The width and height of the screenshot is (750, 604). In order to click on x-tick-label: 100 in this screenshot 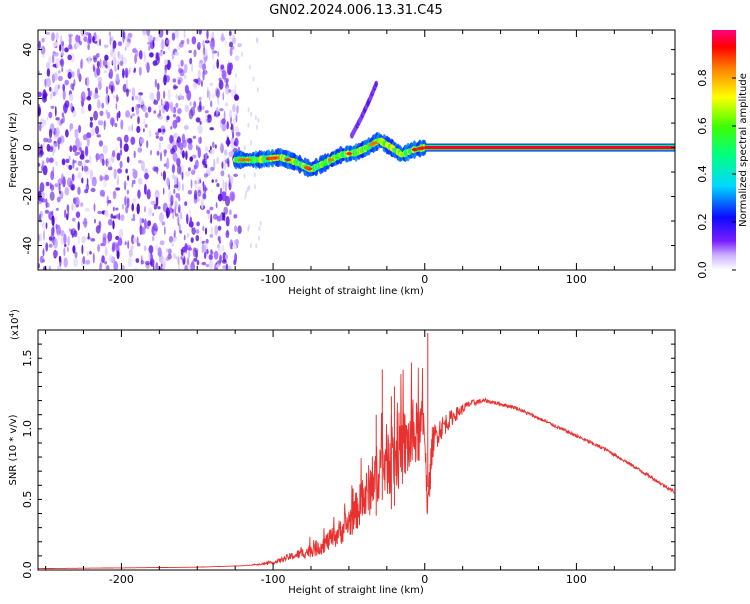, I will do `click(576, 579)`.